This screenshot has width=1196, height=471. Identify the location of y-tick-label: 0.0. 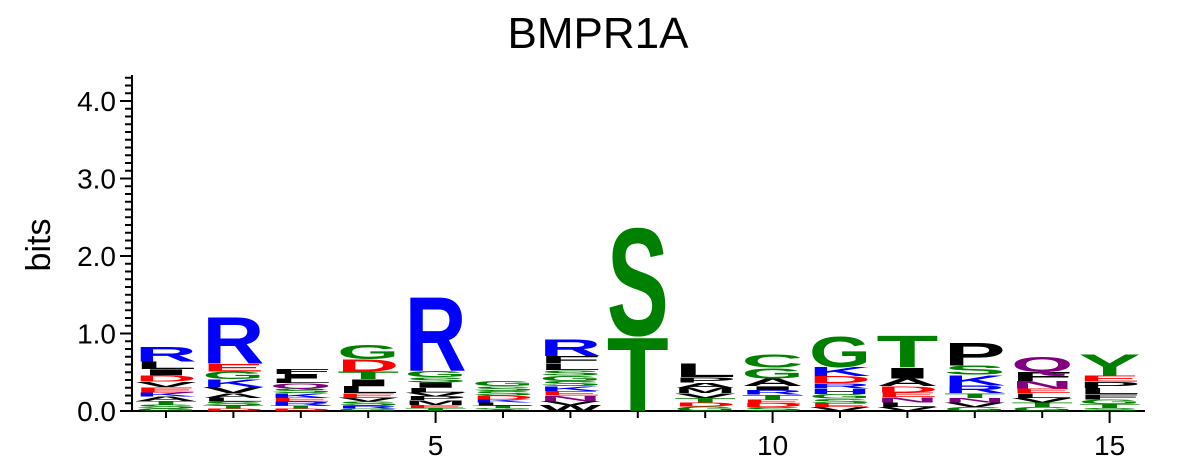
(96, 411).